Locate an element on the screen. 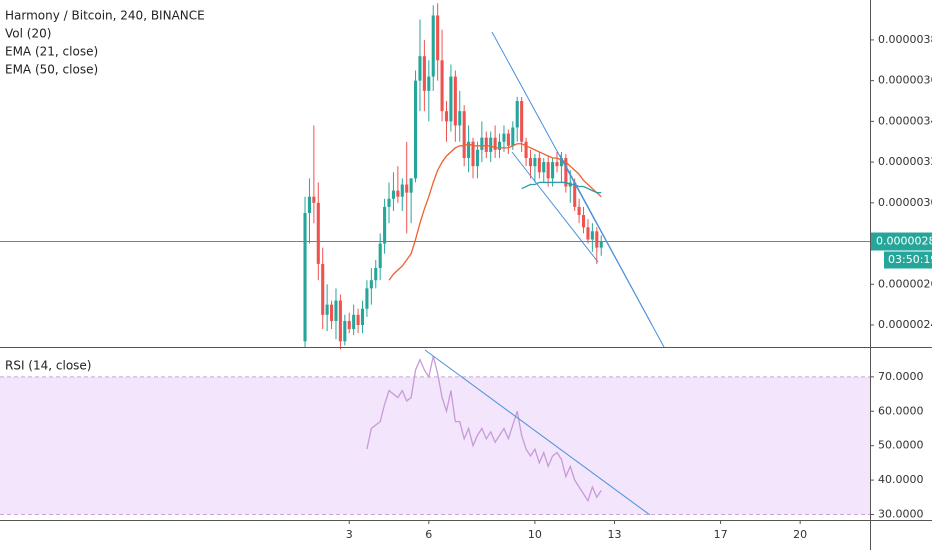 Image resolution: width=932 pixels, height=550 pixels. y-tick-label: 0.00000260 is located at coordinates (905, 283).